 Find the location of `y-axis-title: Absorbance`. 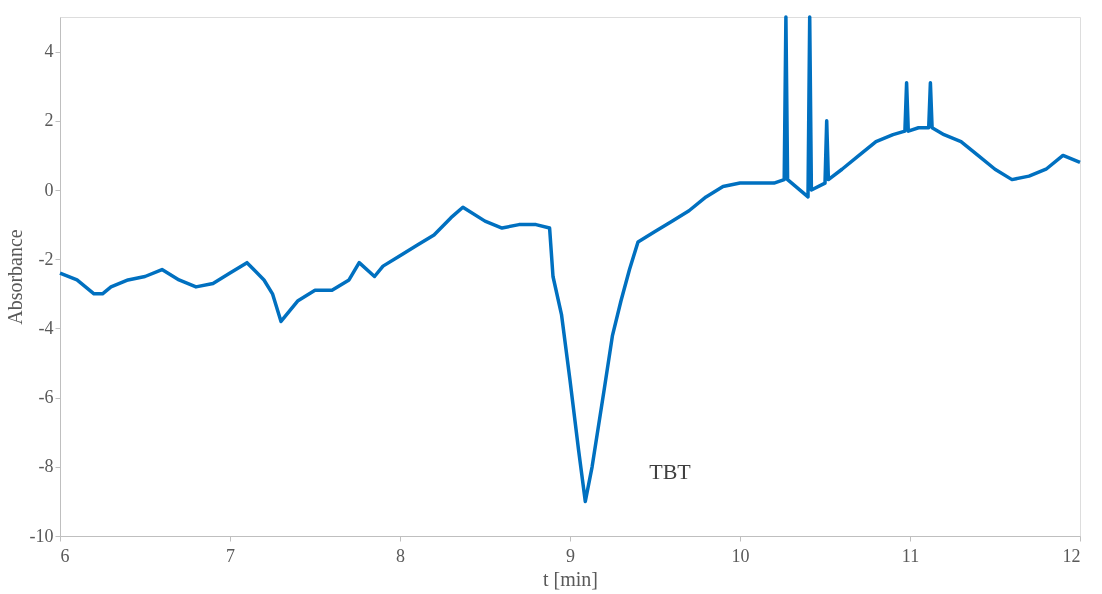

y-axis-title: Absorbance is located at coordinates (14, 277).